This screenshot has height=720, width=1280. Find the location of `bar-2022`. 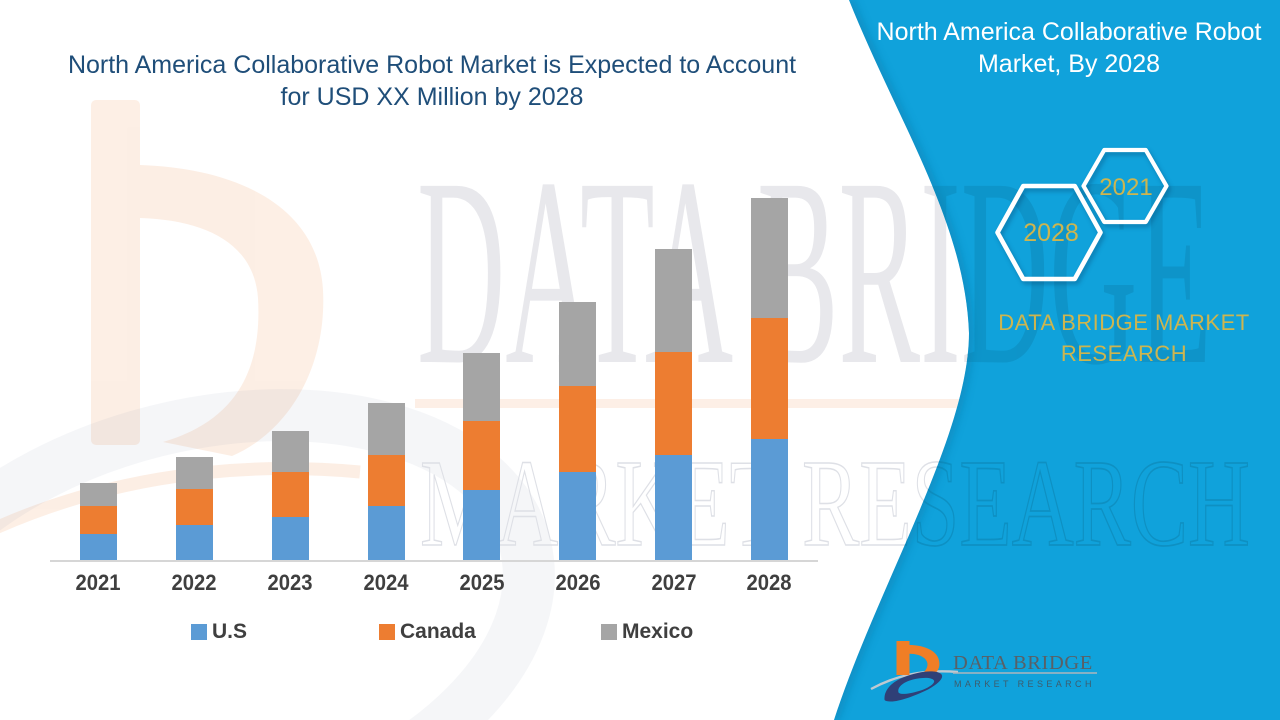

bar-2022 is located at coordinates (194, 280).